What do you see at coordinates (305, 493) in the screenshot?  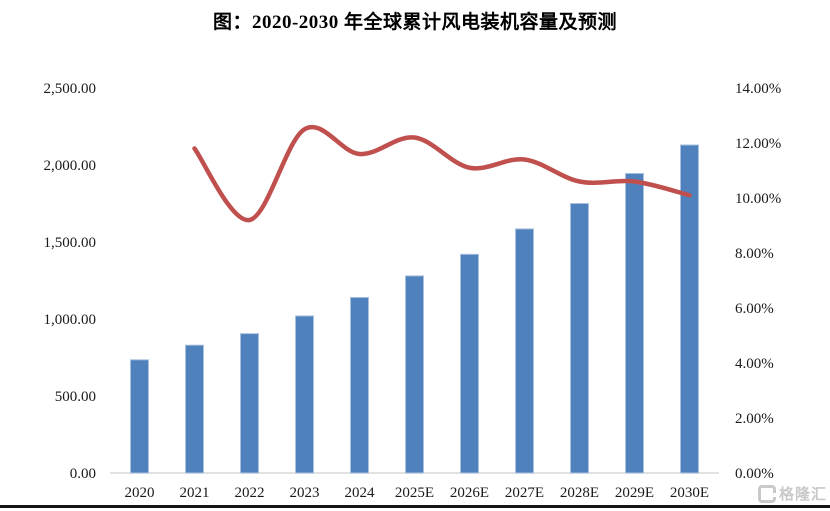 I see `x-axis-label: 2023` at bounding box center [305, 493].